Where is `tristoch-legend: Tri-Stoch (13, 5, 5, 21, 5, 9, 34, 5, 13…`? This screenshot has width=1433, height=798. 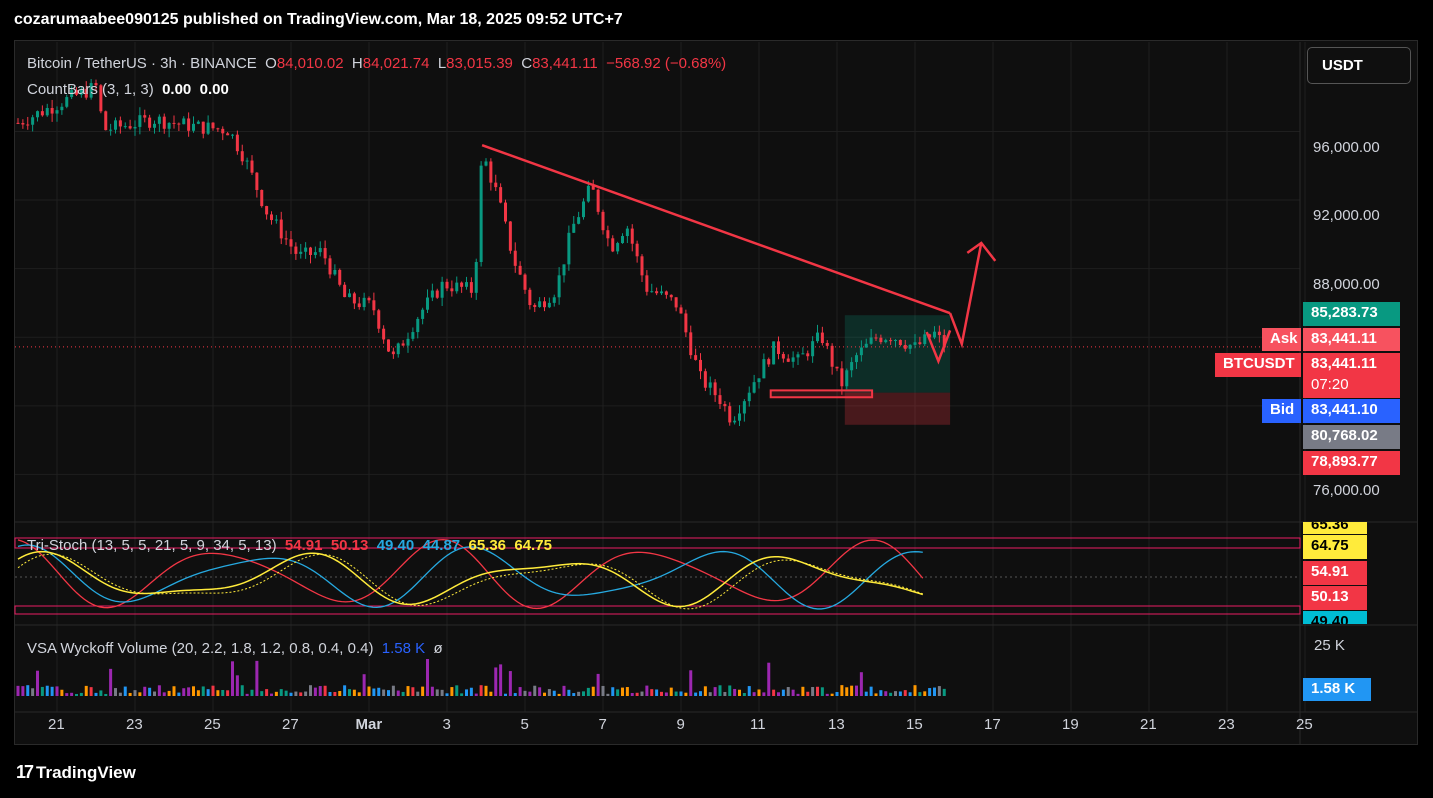
tristoch-legend: Tri-Stoch (13, 5, 5, 21, 5, 9, 34, 5, 13… is located at coordinates (289, 545).